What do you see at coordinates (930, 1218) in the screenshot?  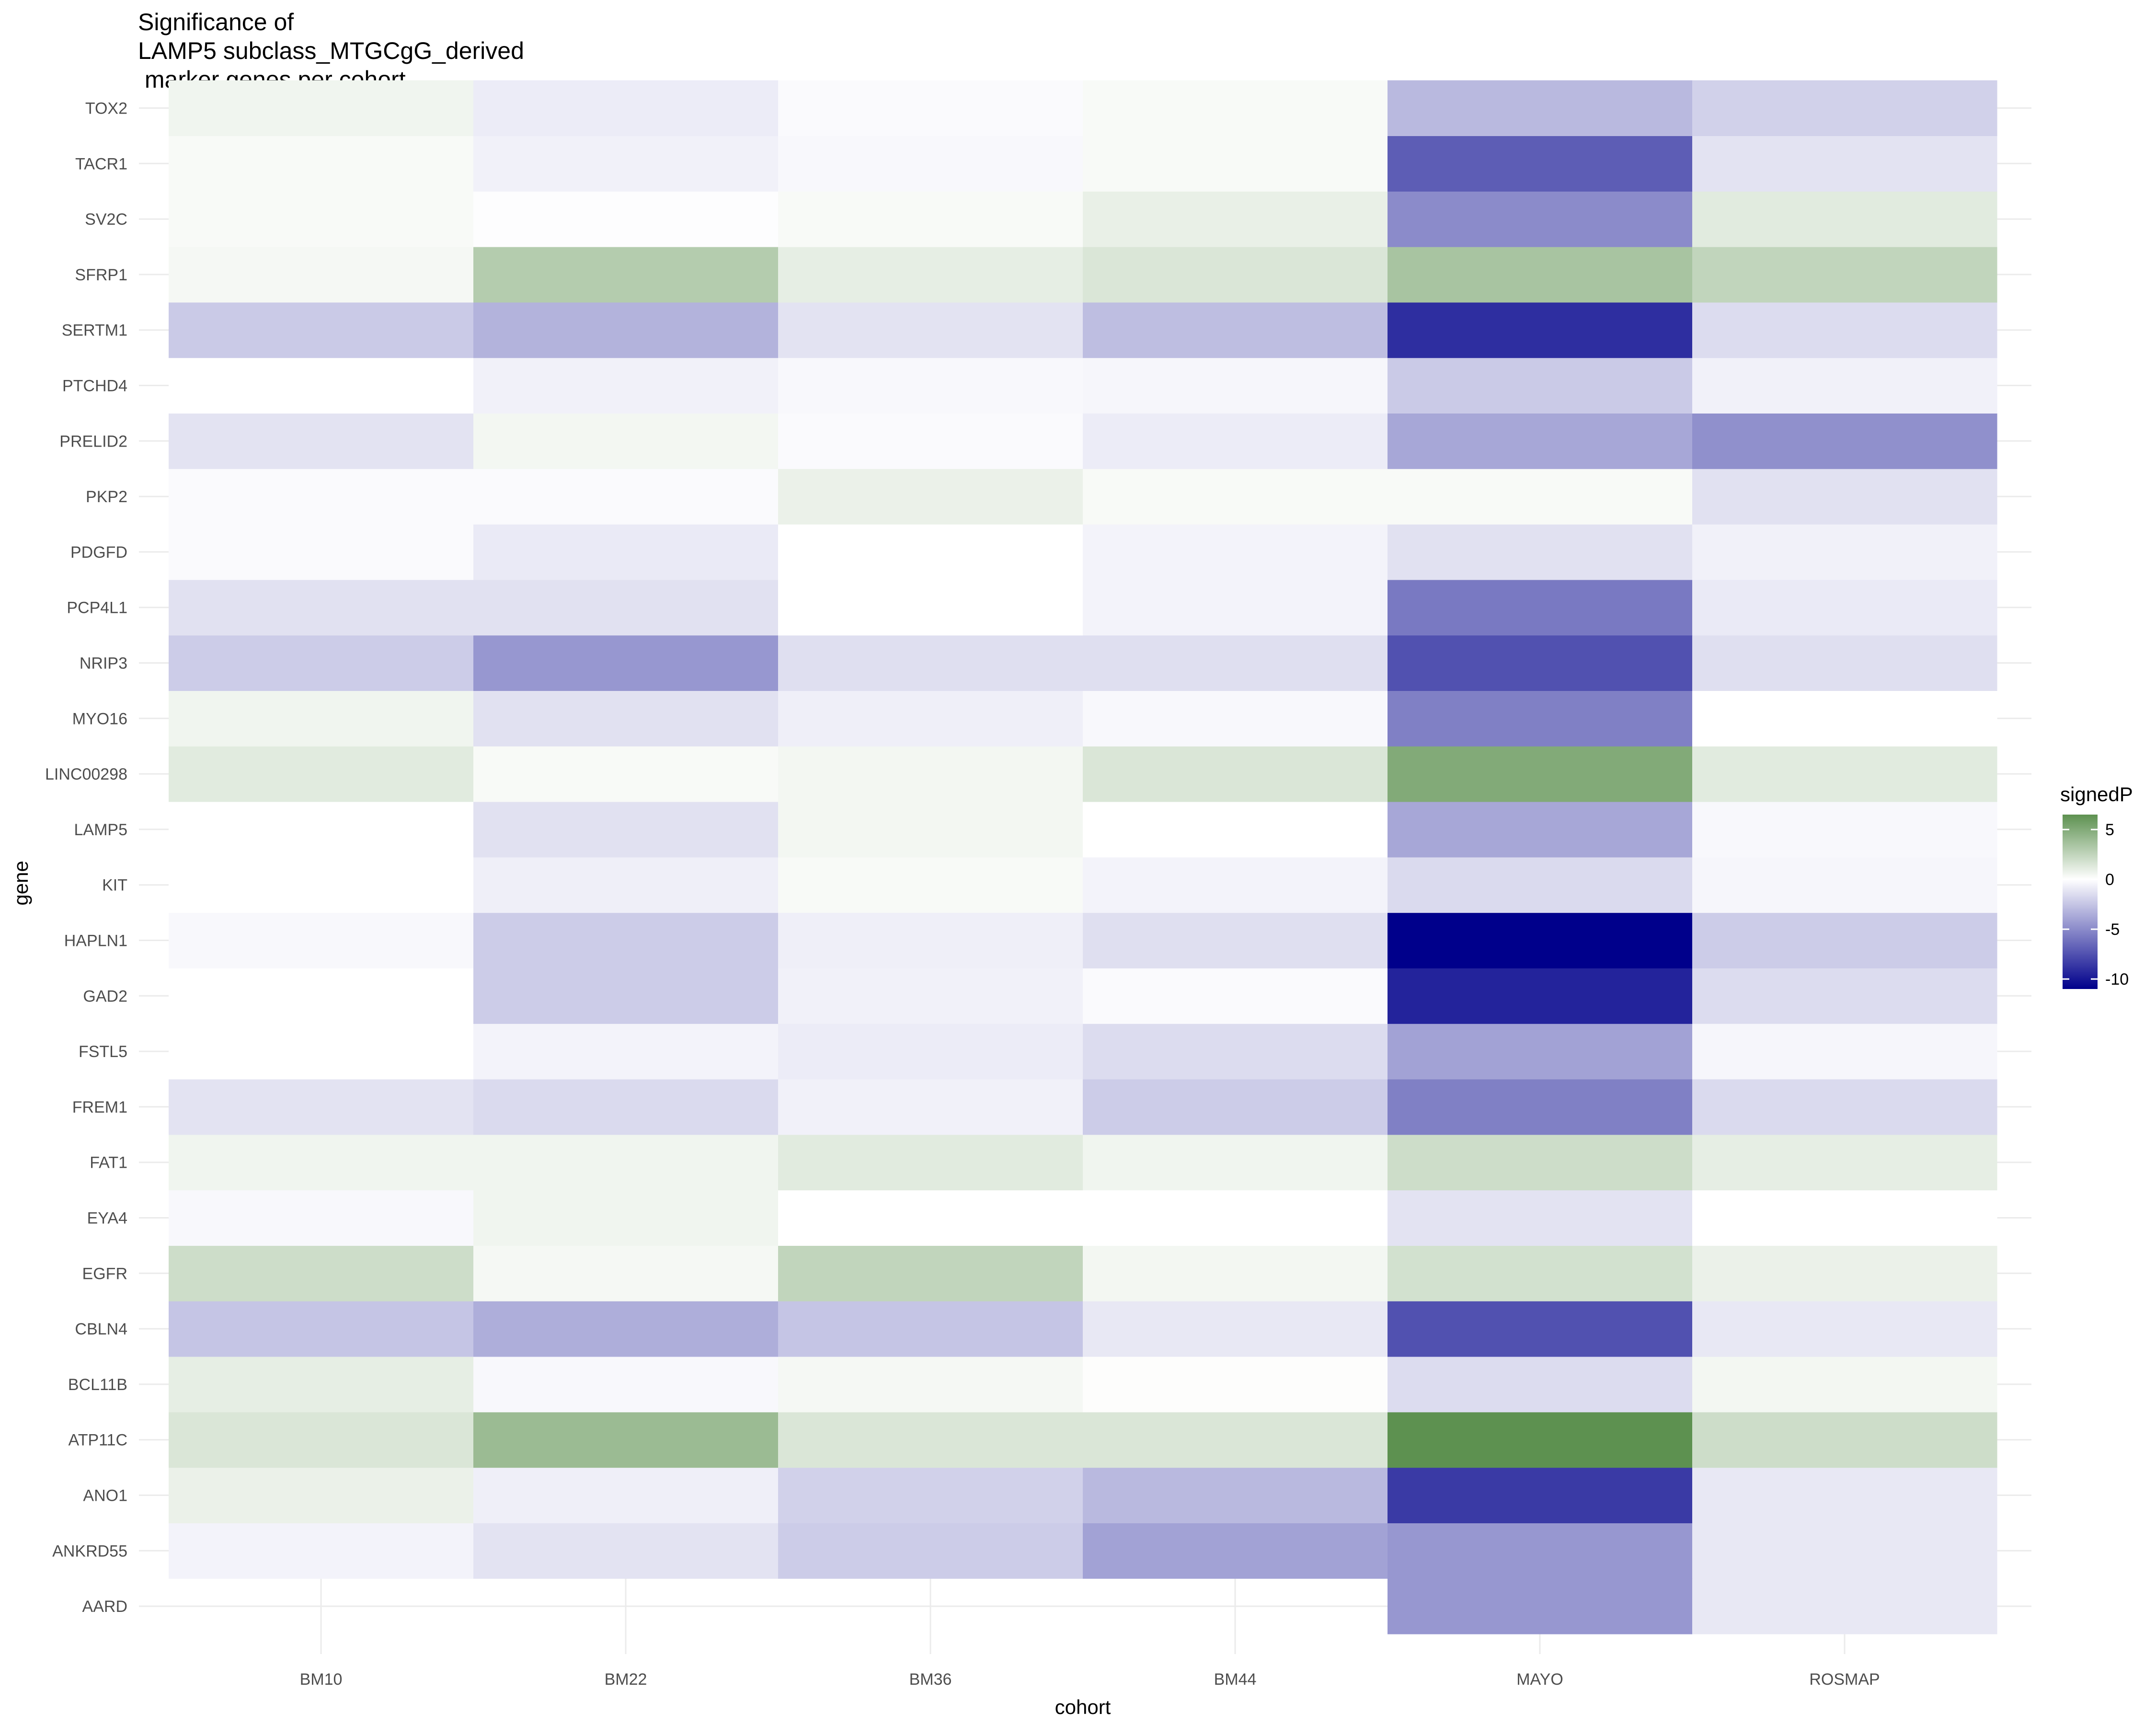 I see `heatmap-cell-EYA4-BM36` at bounding box center [930, 1218].